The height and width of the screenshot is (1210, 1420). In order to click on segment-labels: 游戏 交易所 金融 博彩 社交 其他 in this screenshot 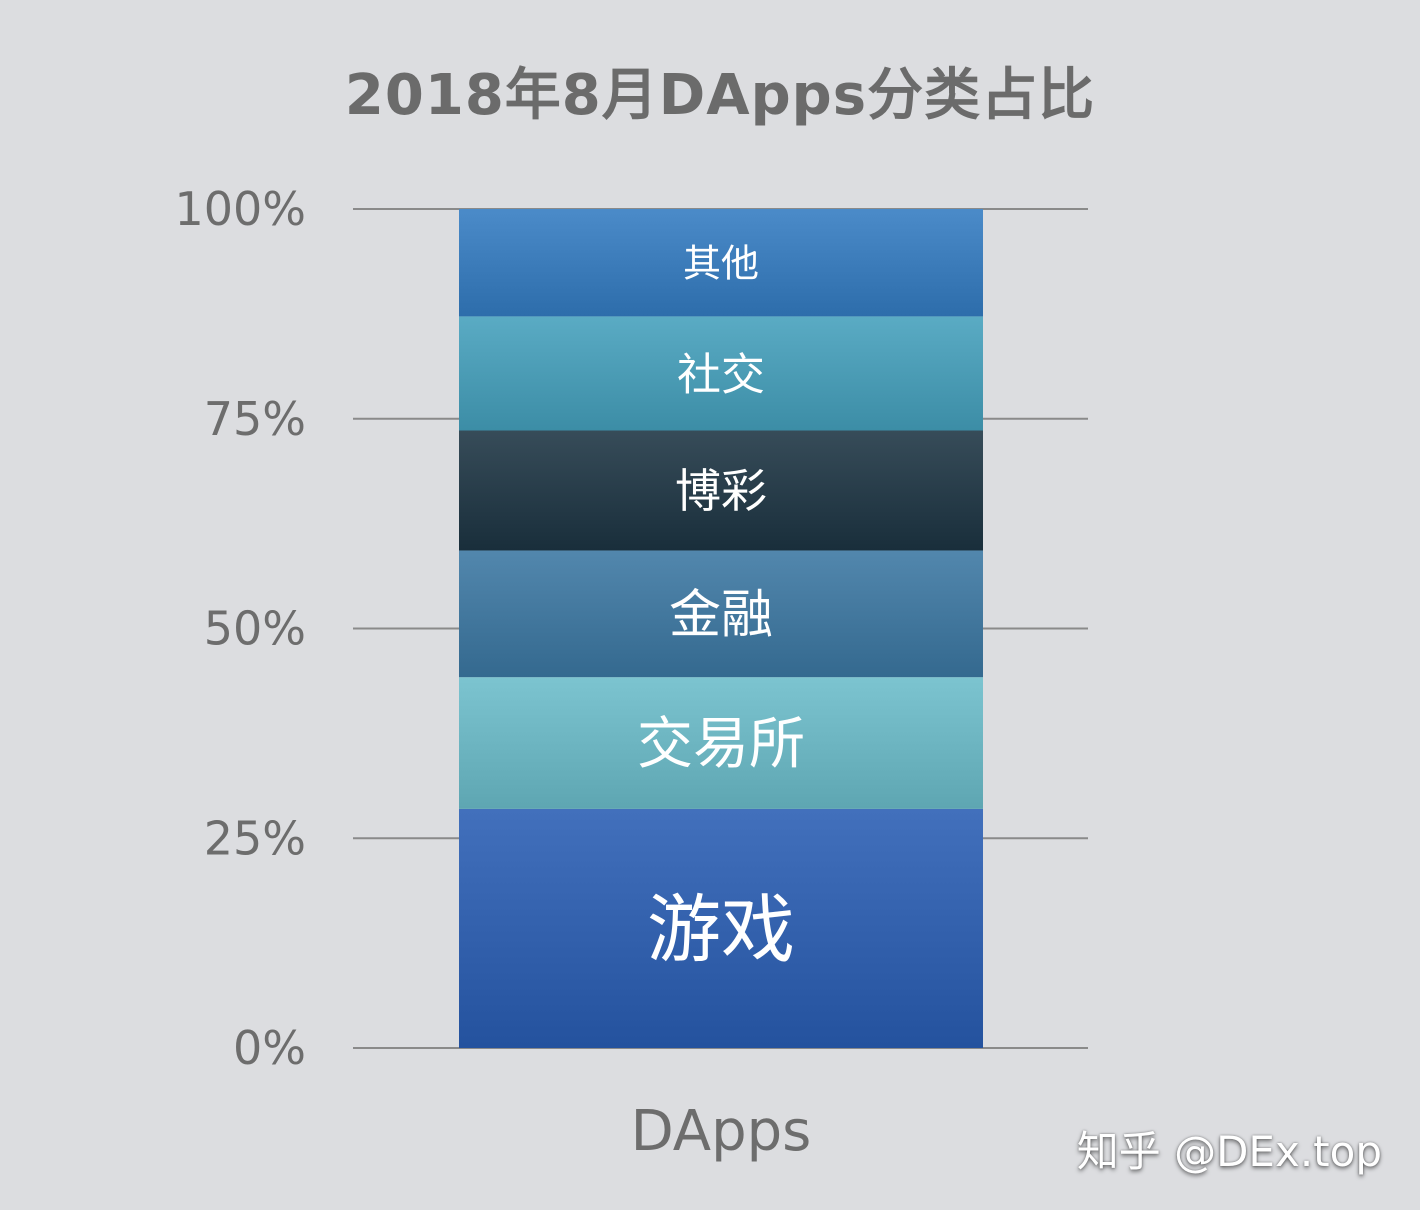, I will do `click(721, 607)`.